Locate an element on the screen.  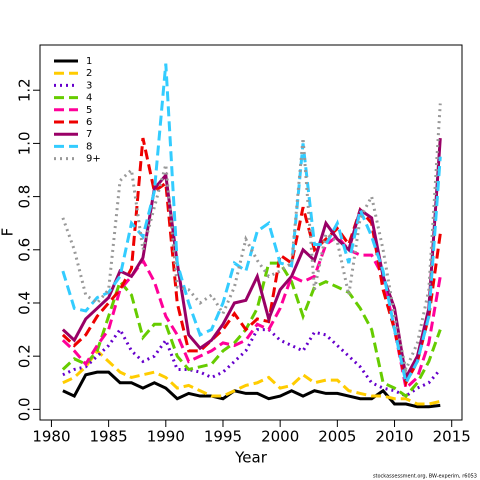
y-tick-label: 0.6 is located at coordinates (25, 250).